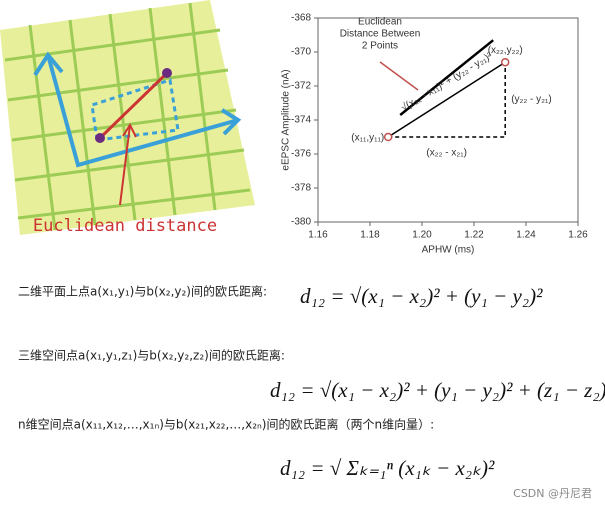  Describe the element at coordinates (526, 235) in the screenshot. I see `x-tick-label: 1.24` at that location.